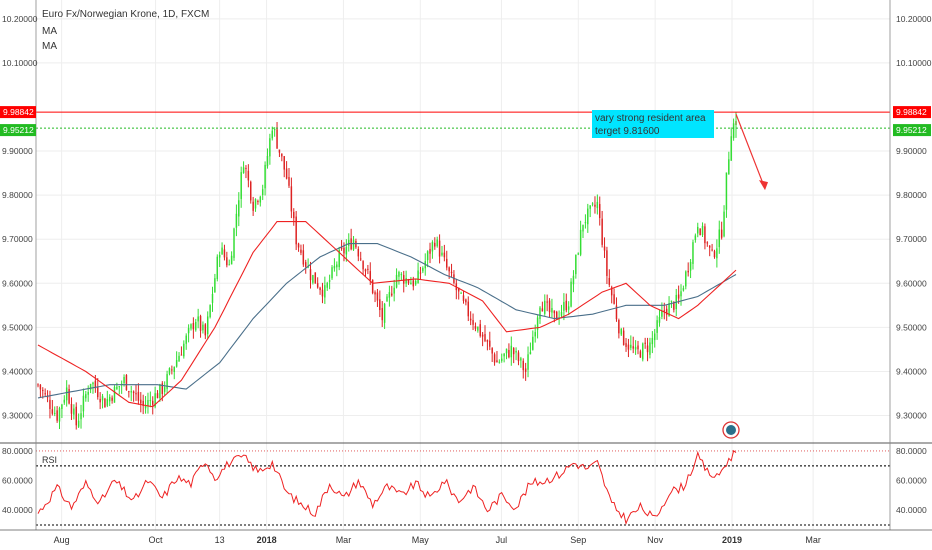  I want to click on indicator-ma-1: MA, so click(49, 31).